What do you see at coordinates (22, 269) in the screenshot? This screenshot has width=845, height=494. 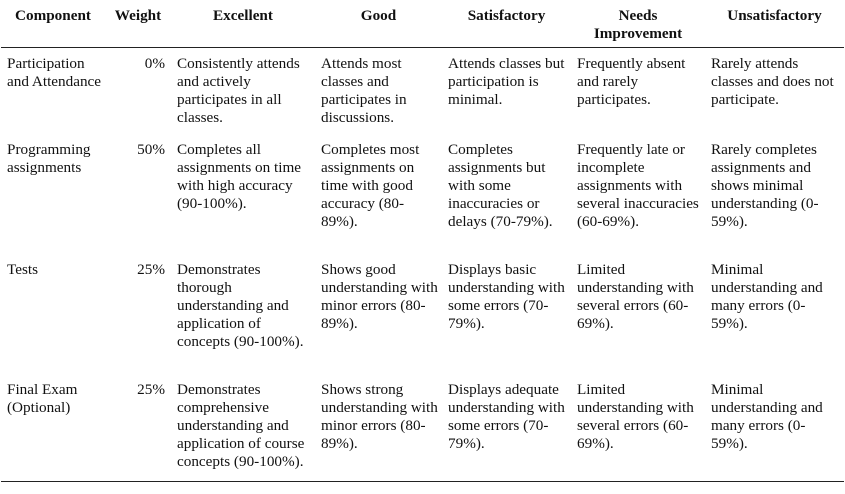 I see `cell-component: Tests` at bounding box center [22, 269].